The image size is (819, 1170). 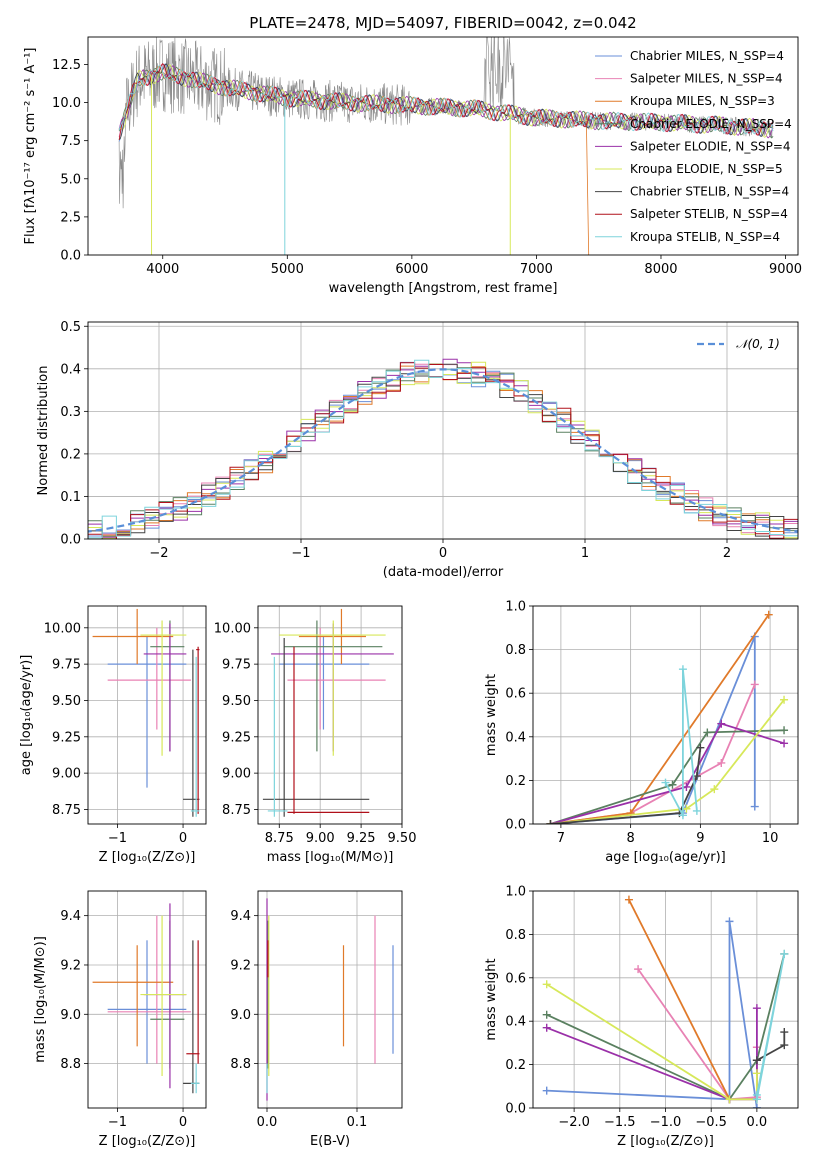 I want to click on x-tick-label: 9, so click(x=700, y=838).